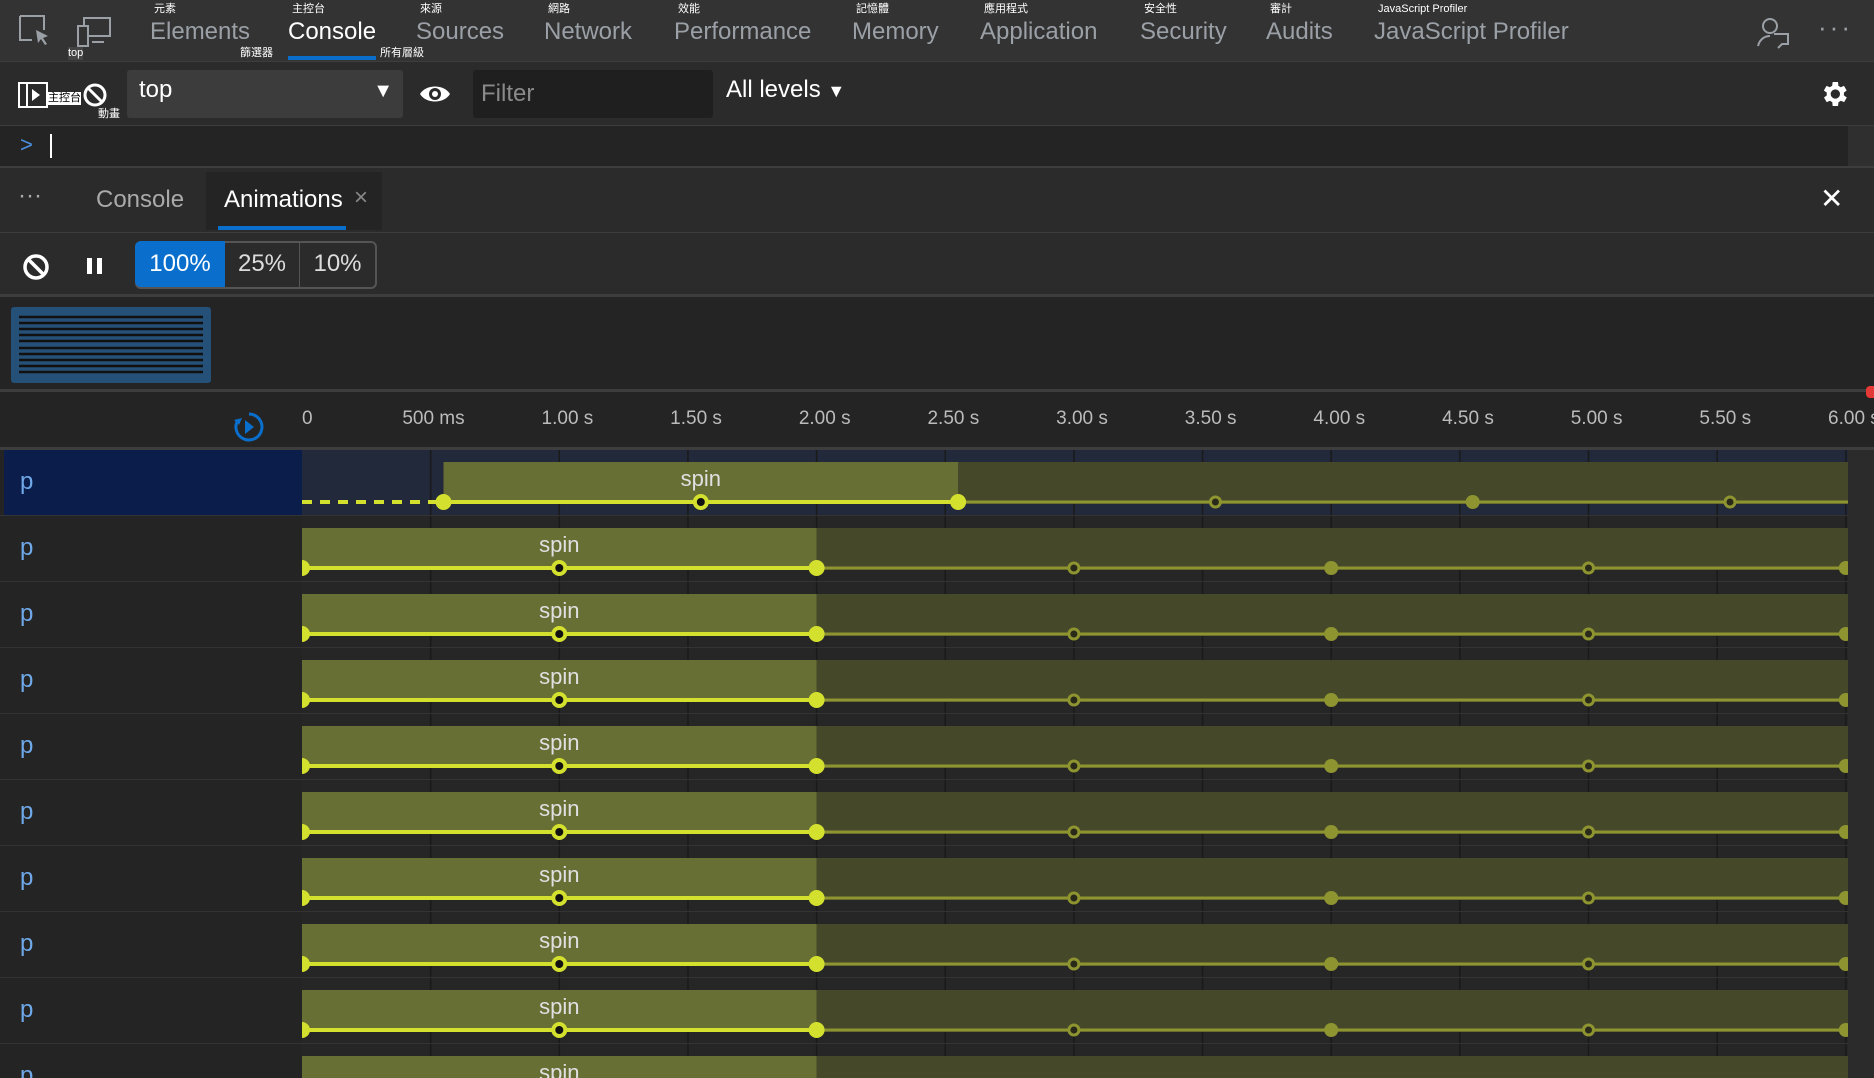  Describe the element at coordinates (64, 98) in the screenshot. I see `sidebar-hint: 主控台` at that location.